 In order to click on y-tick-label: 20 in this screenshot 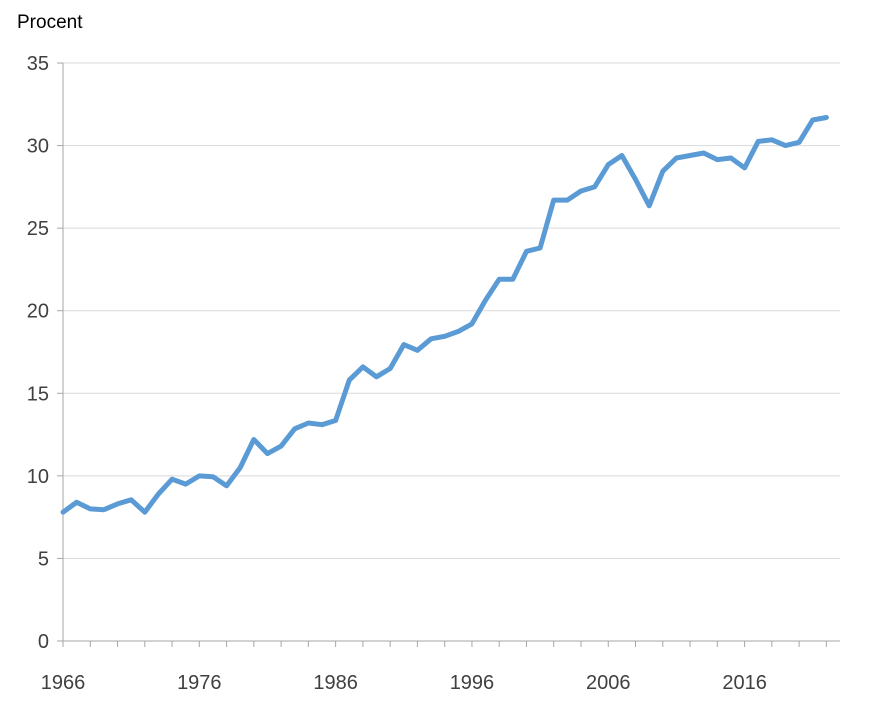, I will do `click(38, 312)`.